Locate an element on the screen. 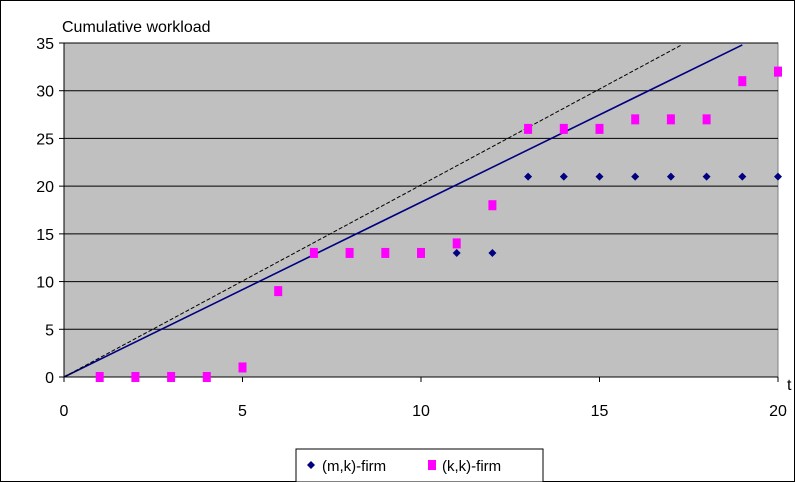 Image resolution: width=795 pixels, height=482 pixels. legend-box is located at coordinates (419, 465).